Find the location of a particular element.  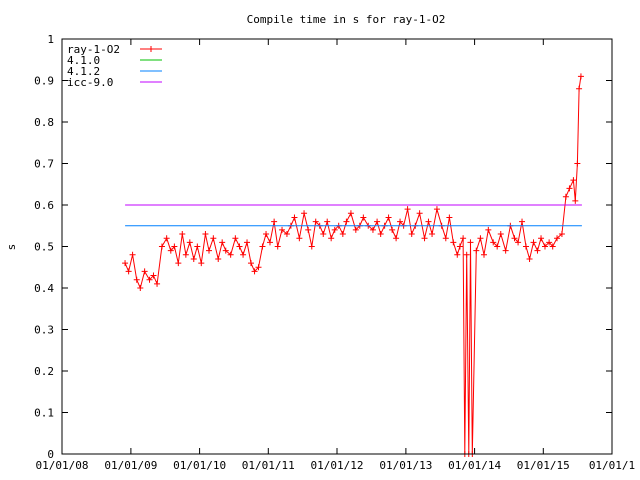

y-tick-label: 0 is located at coordinates (50, 454).